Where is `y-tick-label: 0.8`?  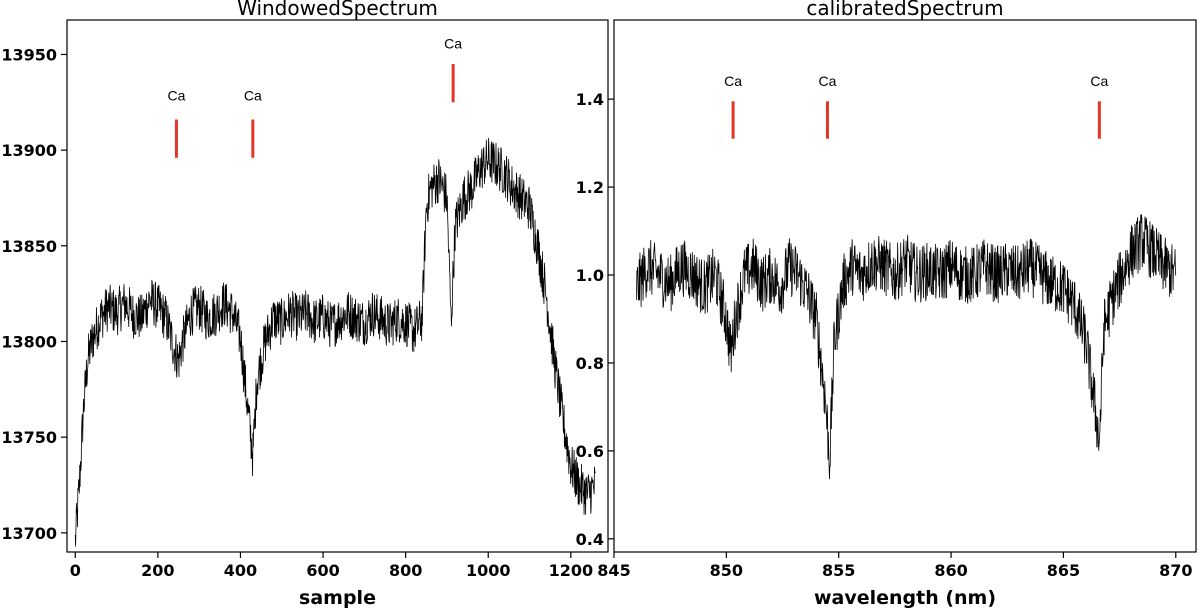
y-tick-label: 0.8 is located at coordinates (590, 363).